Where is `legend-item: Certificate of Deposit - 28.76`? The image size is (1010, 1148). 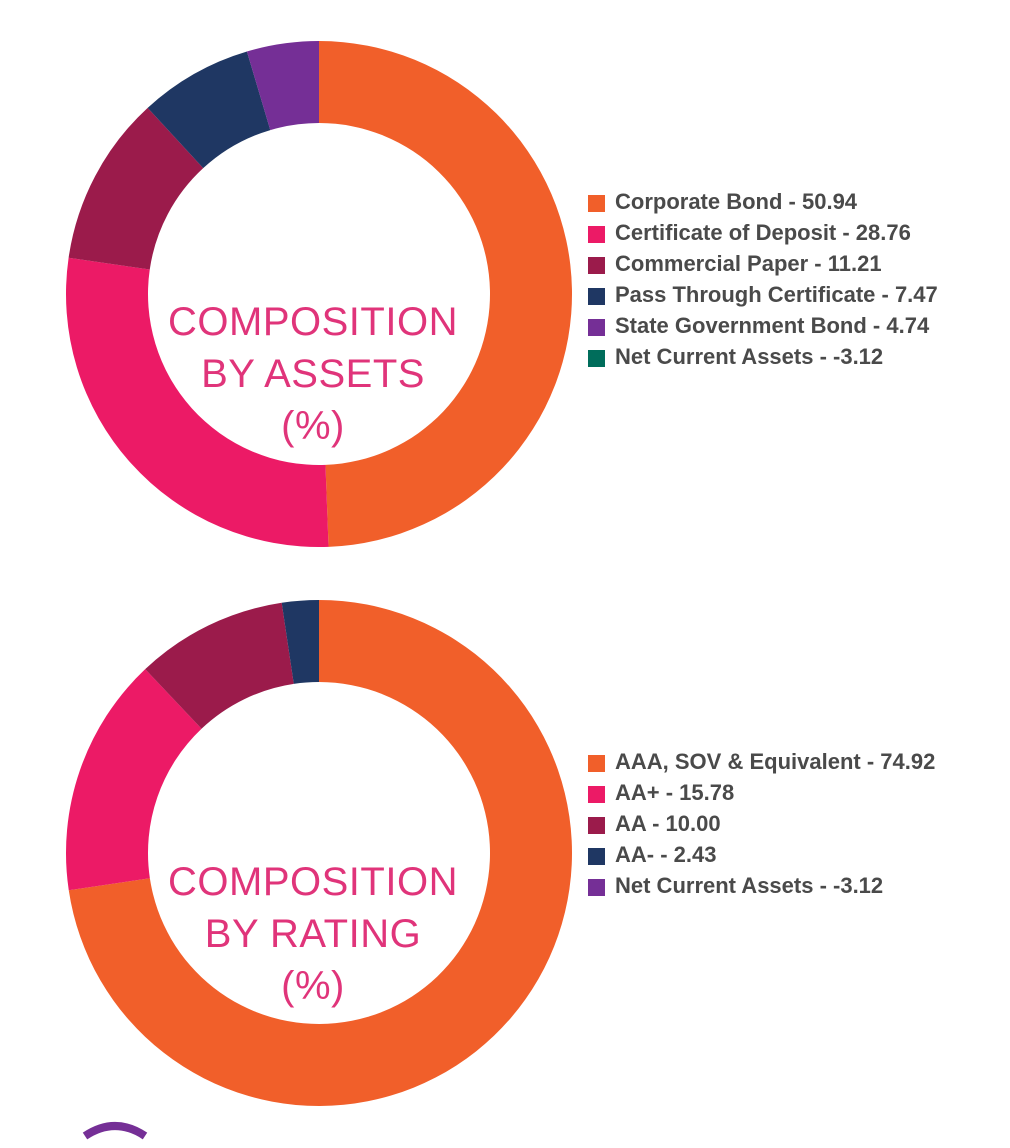 legend-item: Certificate of Deposit - 28.76 is located at coordinates (763, 232).